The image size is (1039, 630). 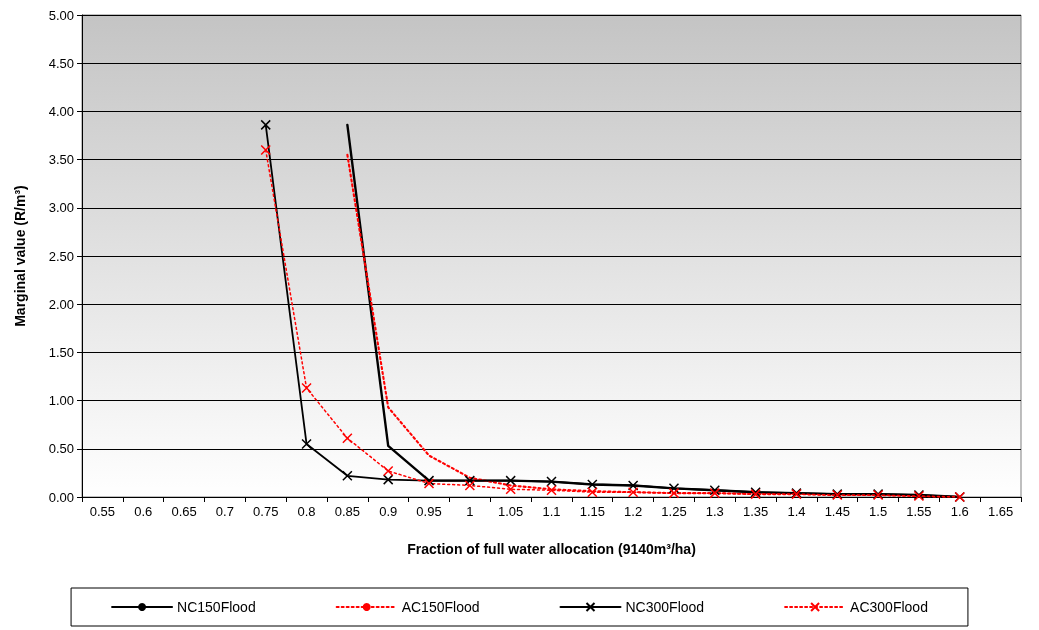 What do you see at coordinates (61, 401) in the screenshot?
I see `y-tick-label: 1.00` at bounding box center [61, 401].